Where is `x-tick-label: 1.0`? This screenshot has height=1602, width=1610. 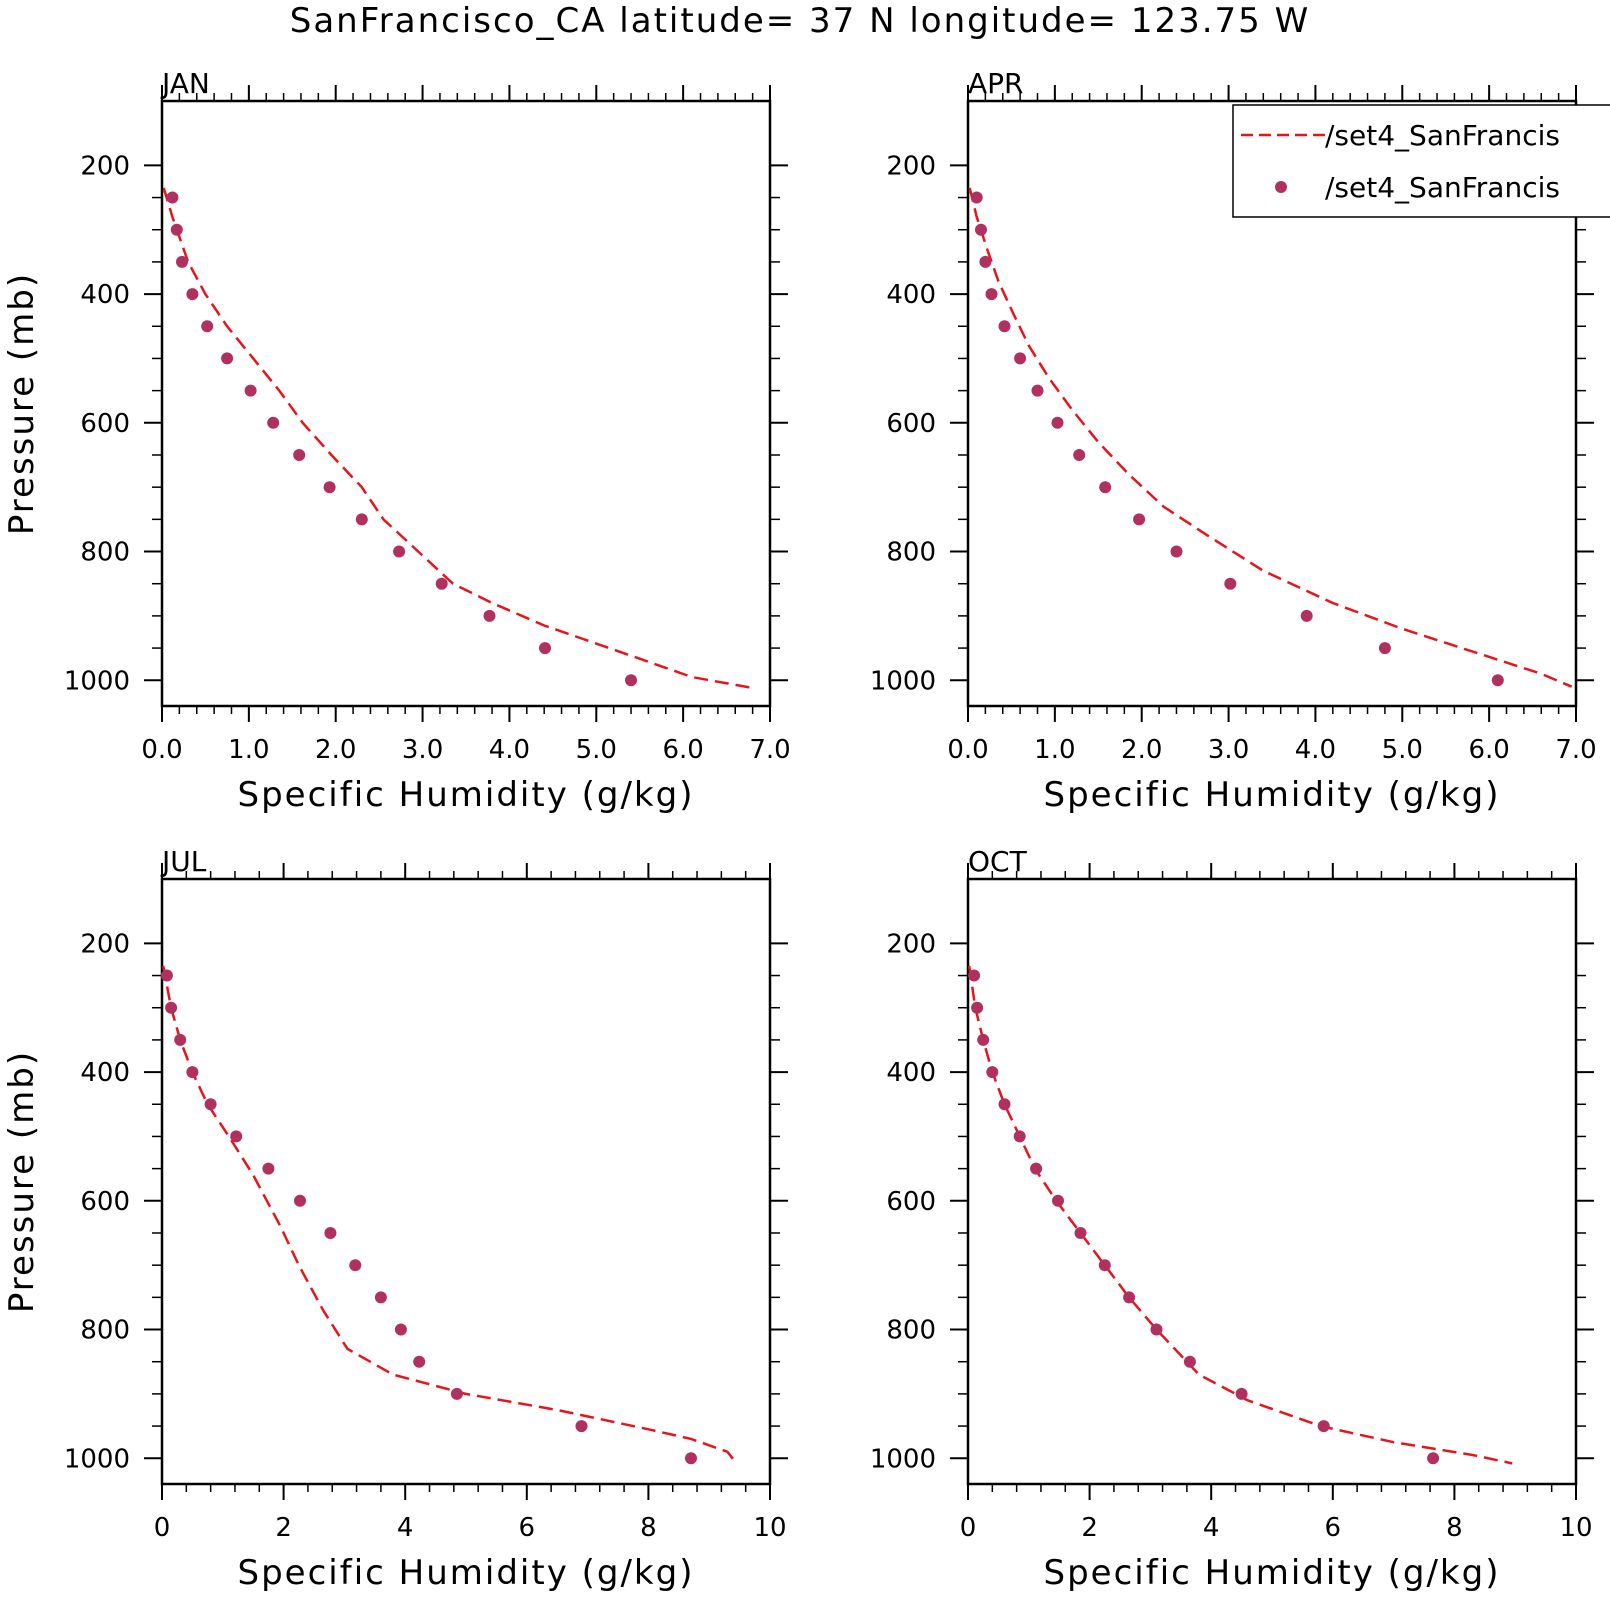 x-tick-label: 1.0 is located at coordinates (1054, 750).